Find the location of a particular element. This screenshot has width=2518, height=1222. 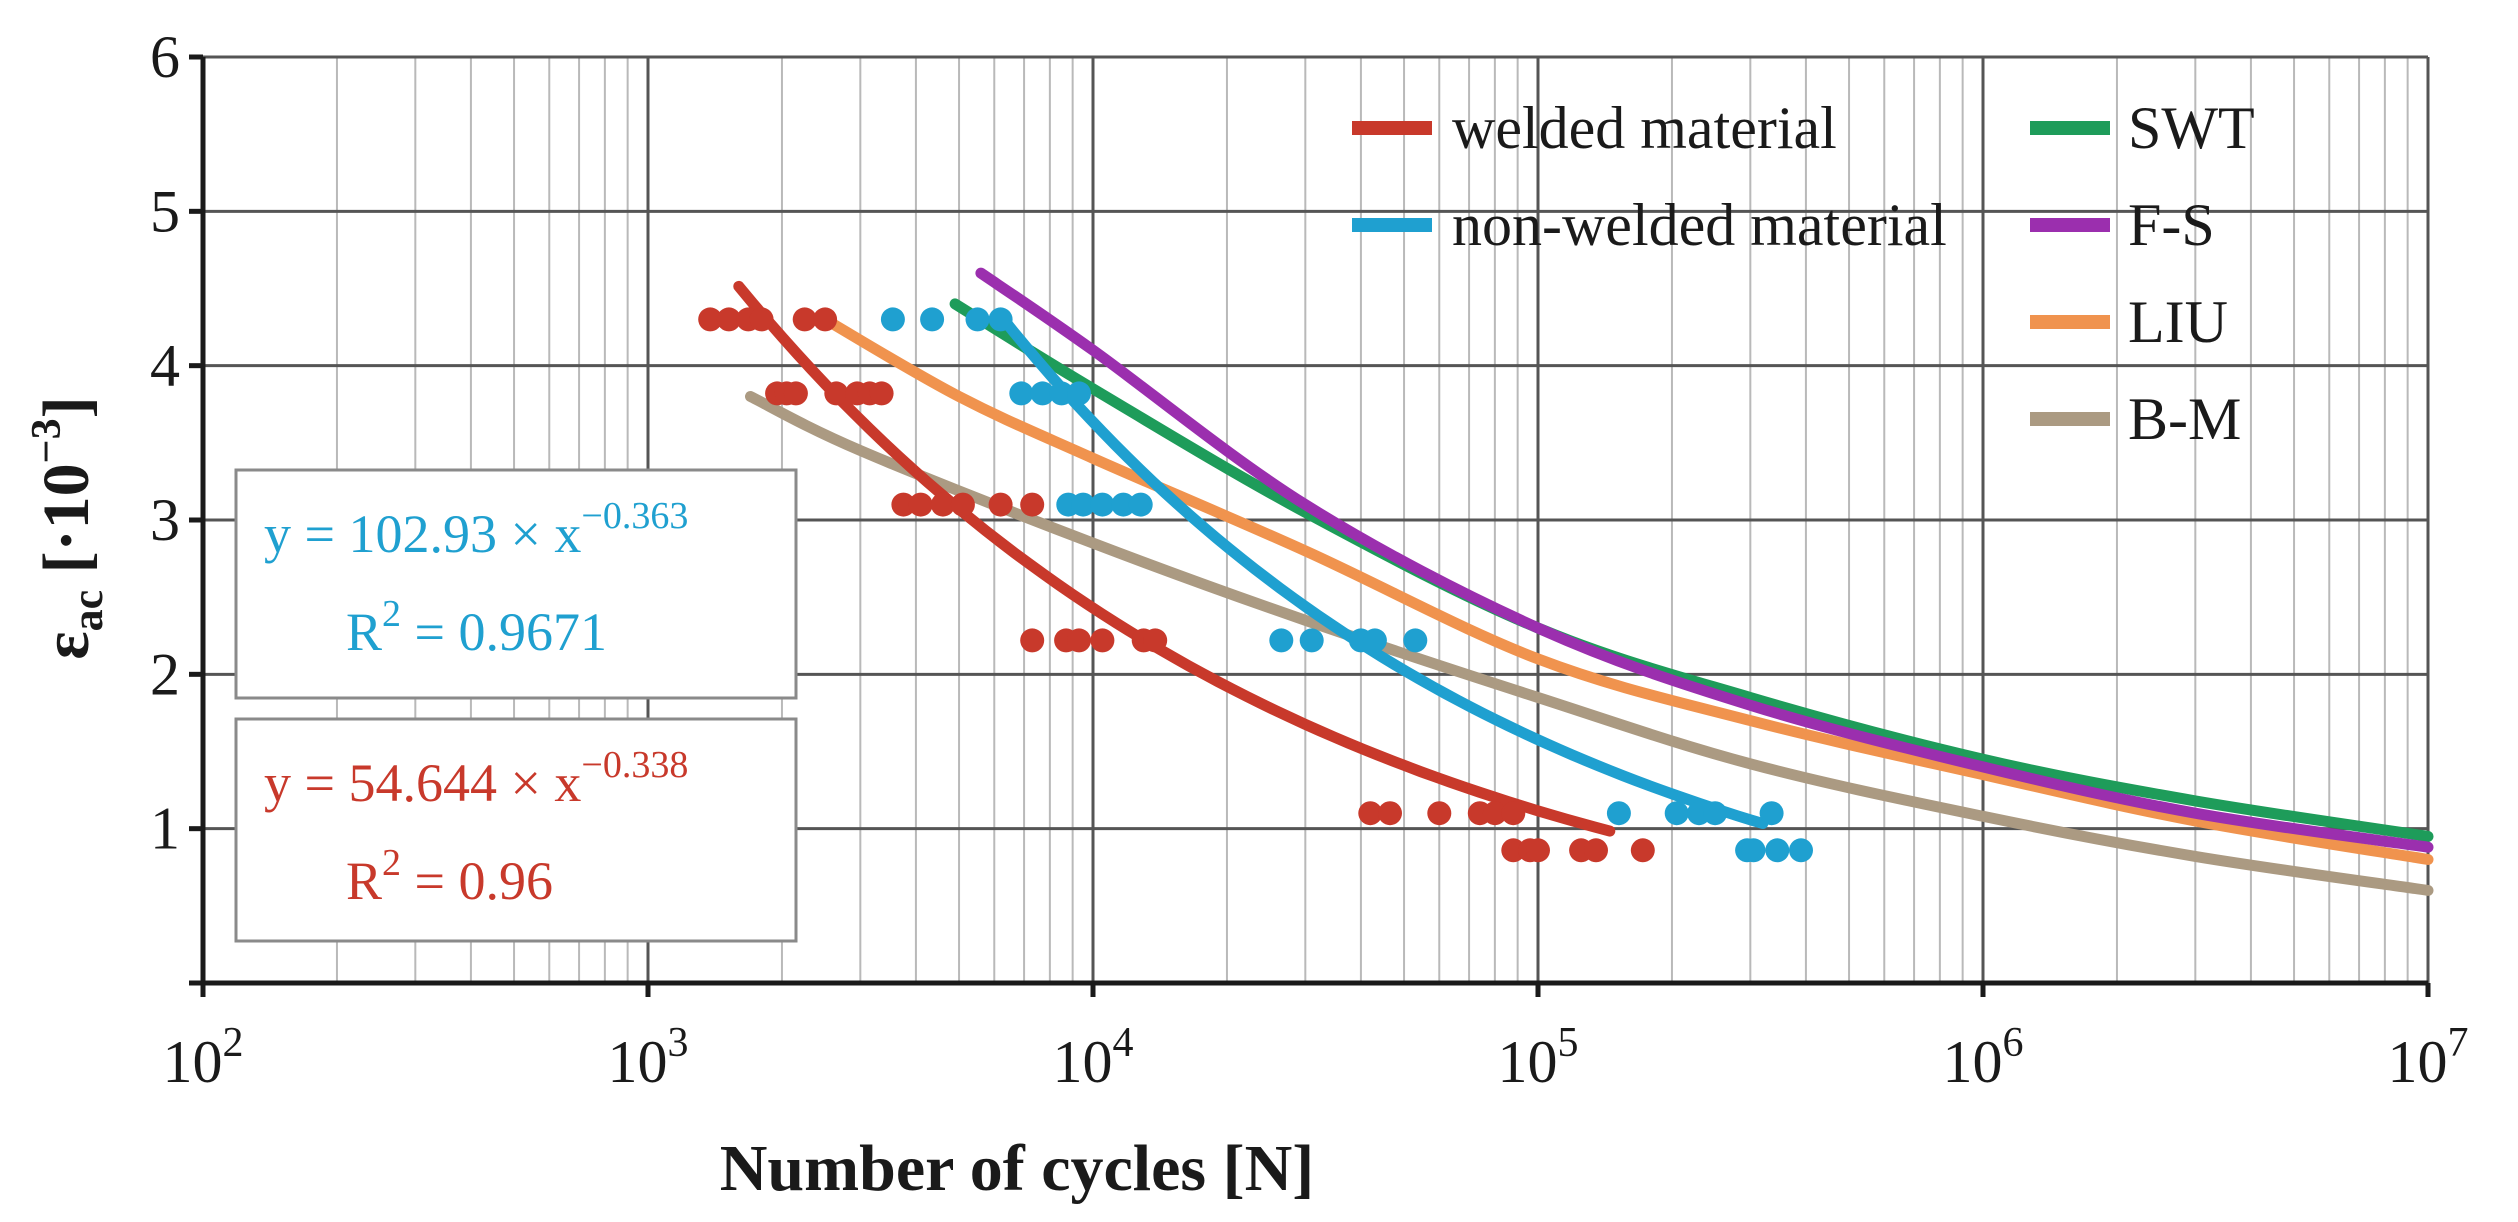

y-tick-label: 6 is located at coordinates (165, 57).